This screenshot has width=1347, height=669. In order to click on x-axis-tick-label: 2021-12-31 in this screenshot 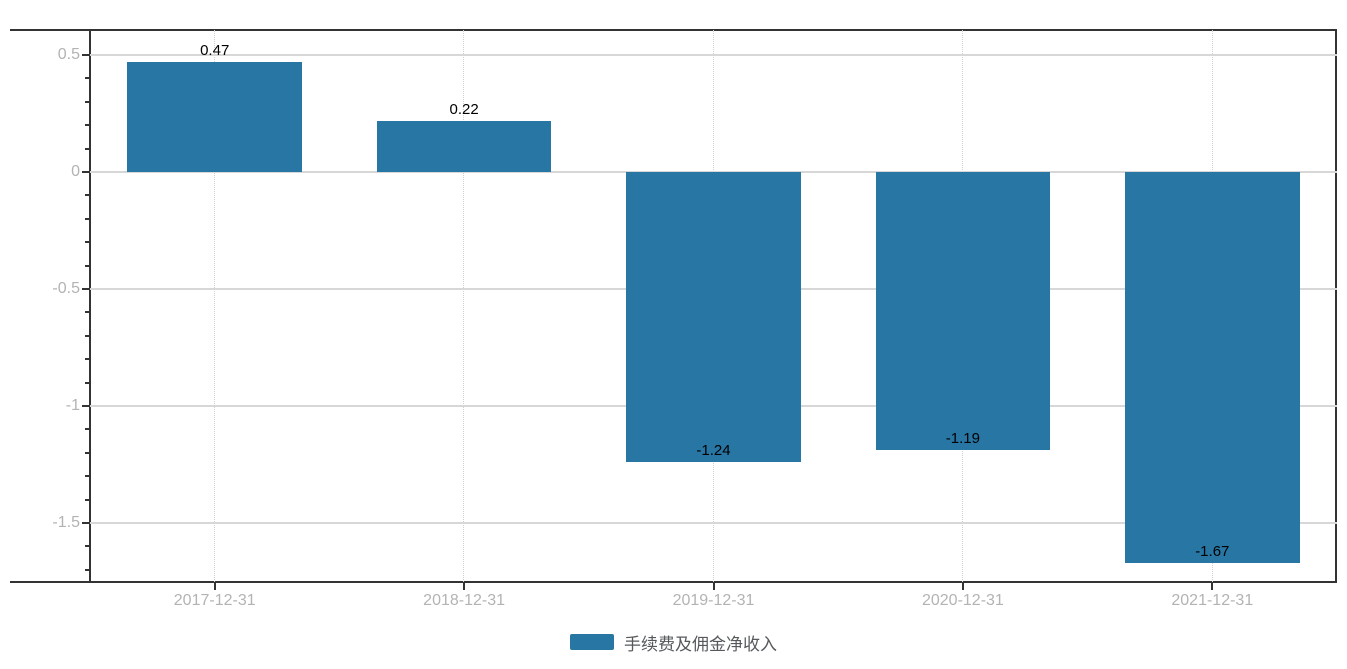, I will do `click(1212, 600)`.